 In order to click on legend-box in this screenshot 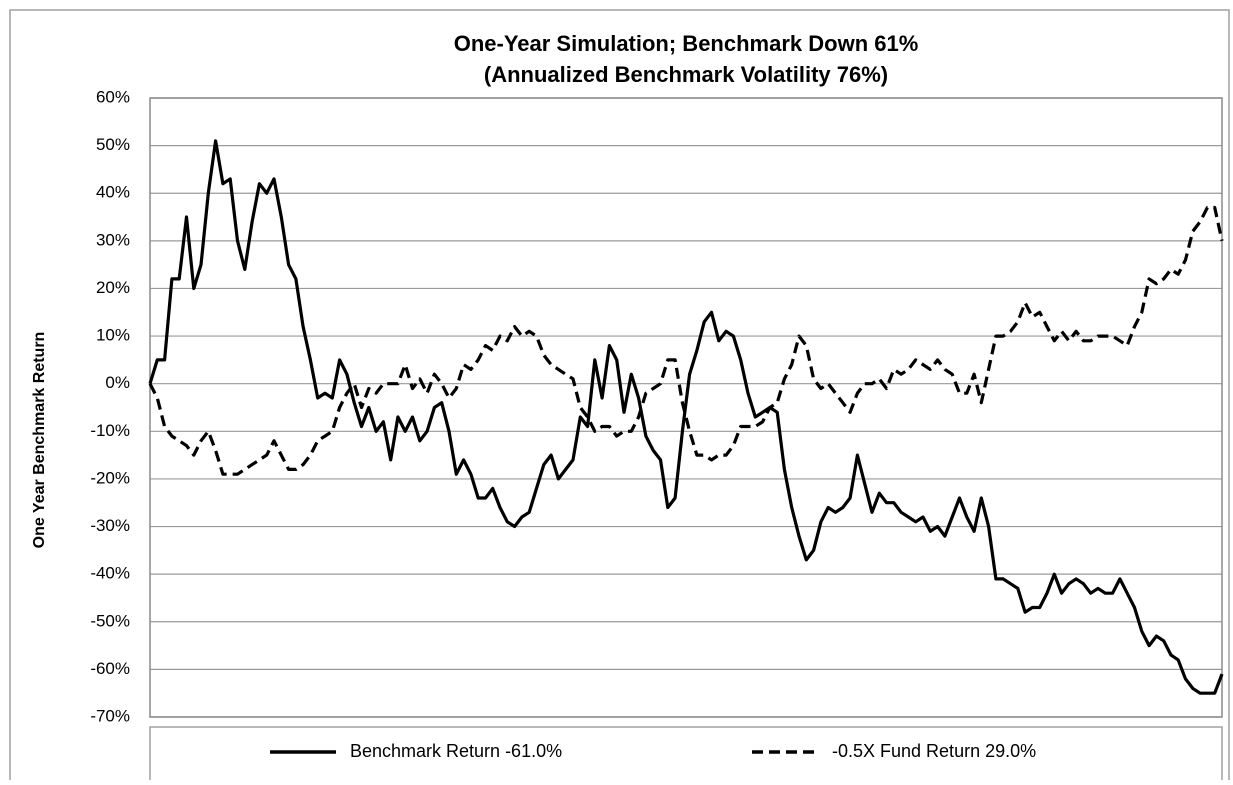, I will do `click(686, 755)`.